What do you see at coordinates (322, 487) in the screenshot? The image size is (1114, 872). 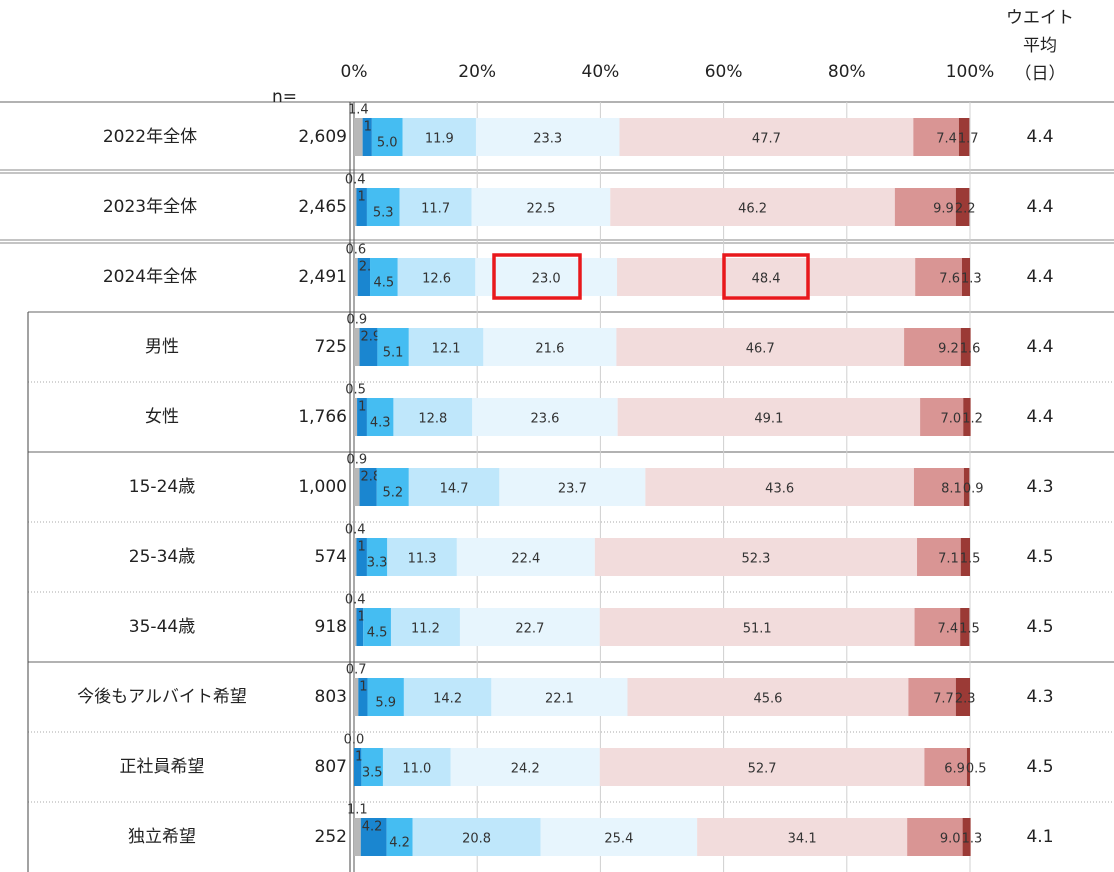 I see `n-label: 1,000` at bounding box center [322, 487].